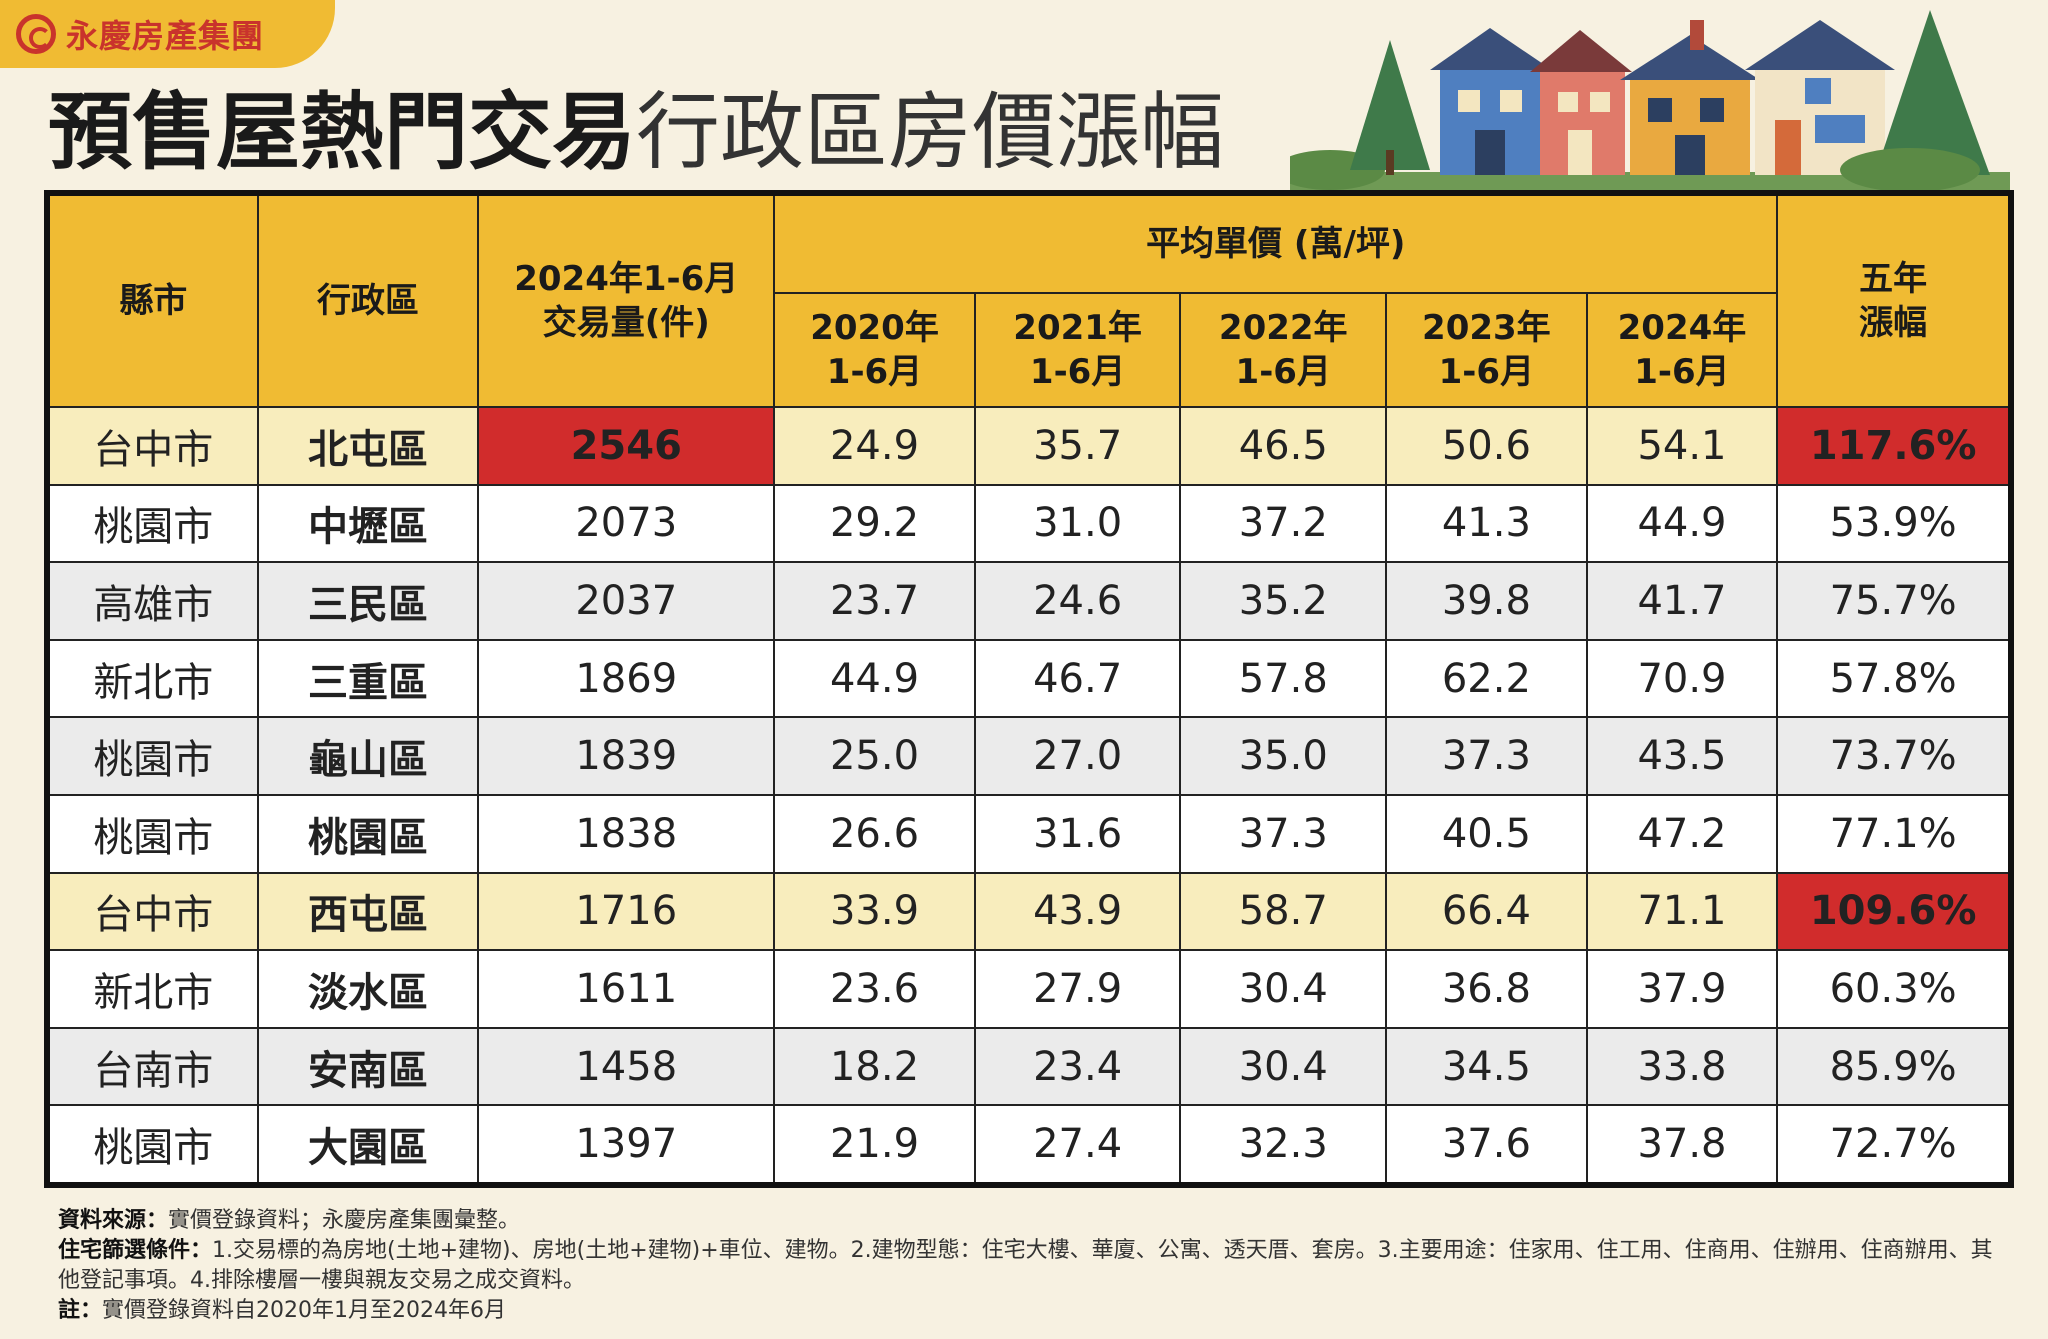  Describe the element at coordinates (1894, 833) in the screenshot. I see `cell-growth: 77.1%` at that location.